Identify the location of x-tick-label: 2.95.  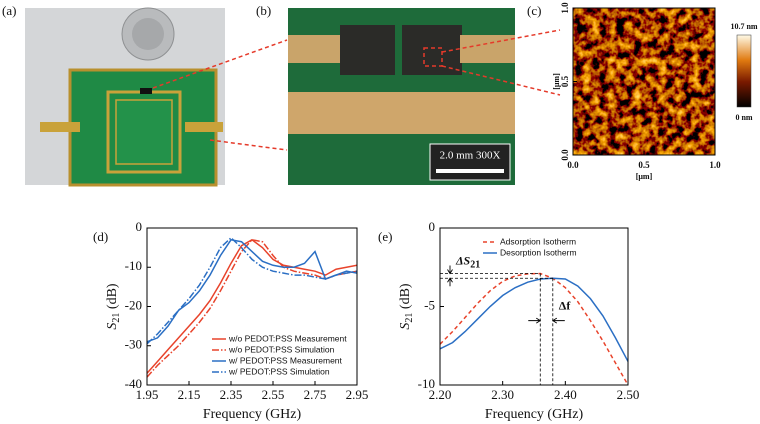
(357, 394).